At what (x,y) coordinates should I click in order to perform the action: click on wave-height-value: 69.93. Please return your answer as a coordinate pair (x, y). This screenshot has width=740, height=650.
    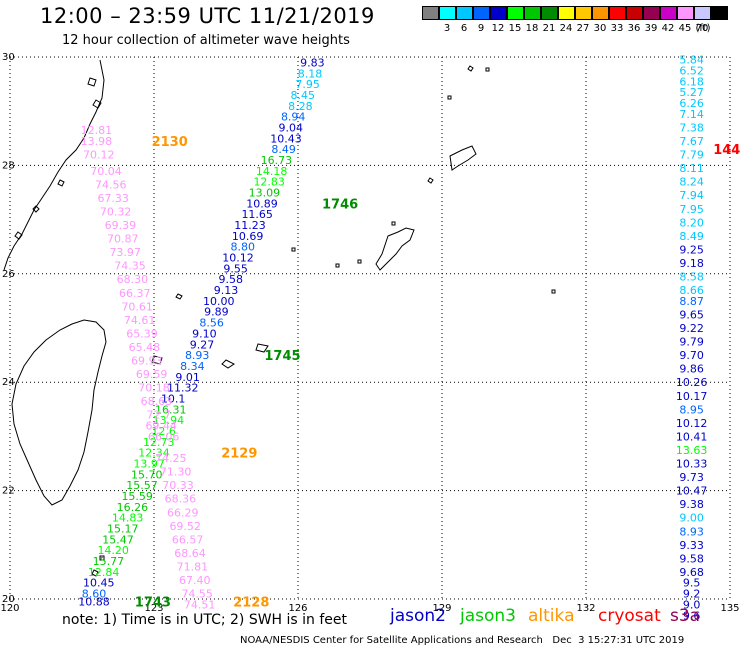
    Looking at the image, I should click on (147, 361).